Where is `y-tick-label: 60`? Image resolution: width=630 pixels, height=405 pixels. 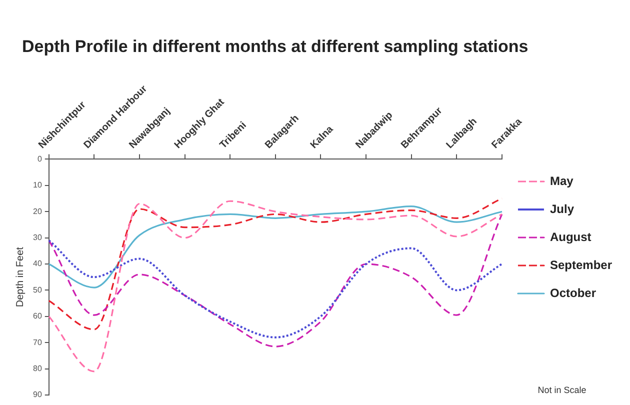
y-tick-label: 60 is located at coordinates (37, 316).